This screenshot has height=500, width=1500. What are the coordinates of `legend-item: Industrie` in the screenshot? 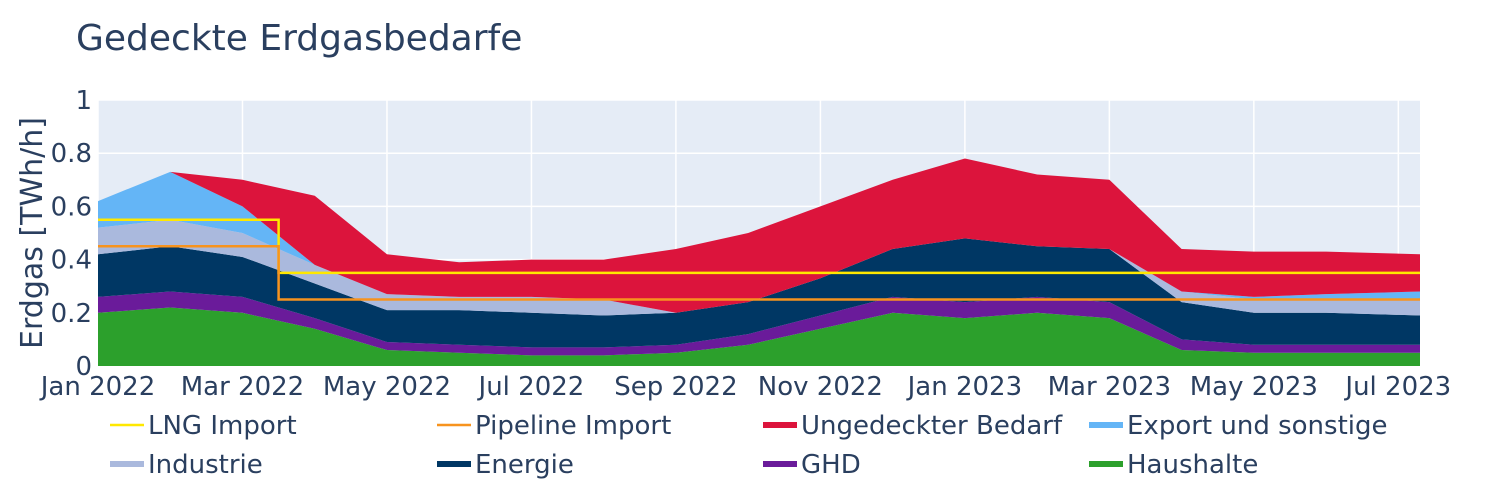 It's located at (186, 465).